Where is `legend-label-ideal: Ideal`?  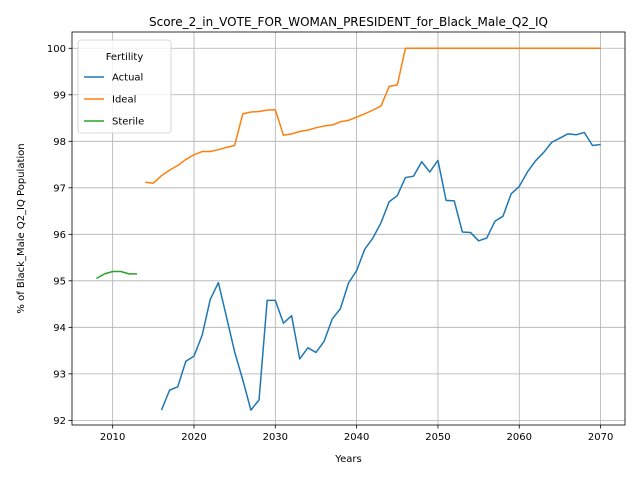
legend-label-ideal: Ideal is located at coordinates (124, 100).